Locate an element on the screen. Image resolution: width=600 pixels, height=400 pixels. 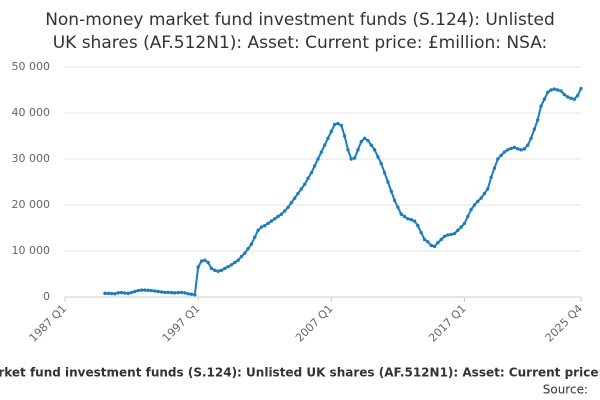
x-tick-label: 2017 Q1 is located at coordinates (447, 323).